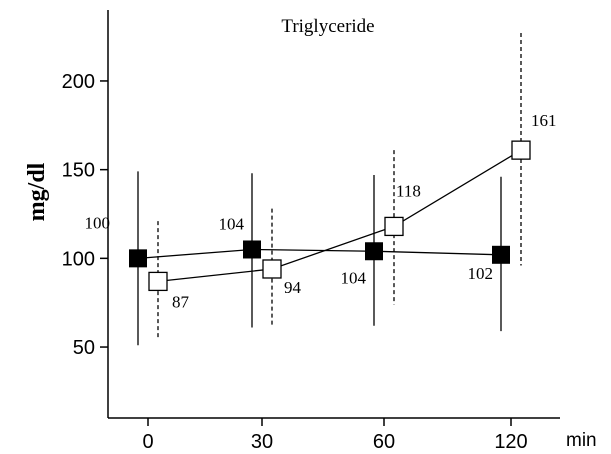 The image size is (611, 454). What do you see at coordinates (408, 190) in the screenshot?
I see `data-label: 118` at bounding box center [408, 190].